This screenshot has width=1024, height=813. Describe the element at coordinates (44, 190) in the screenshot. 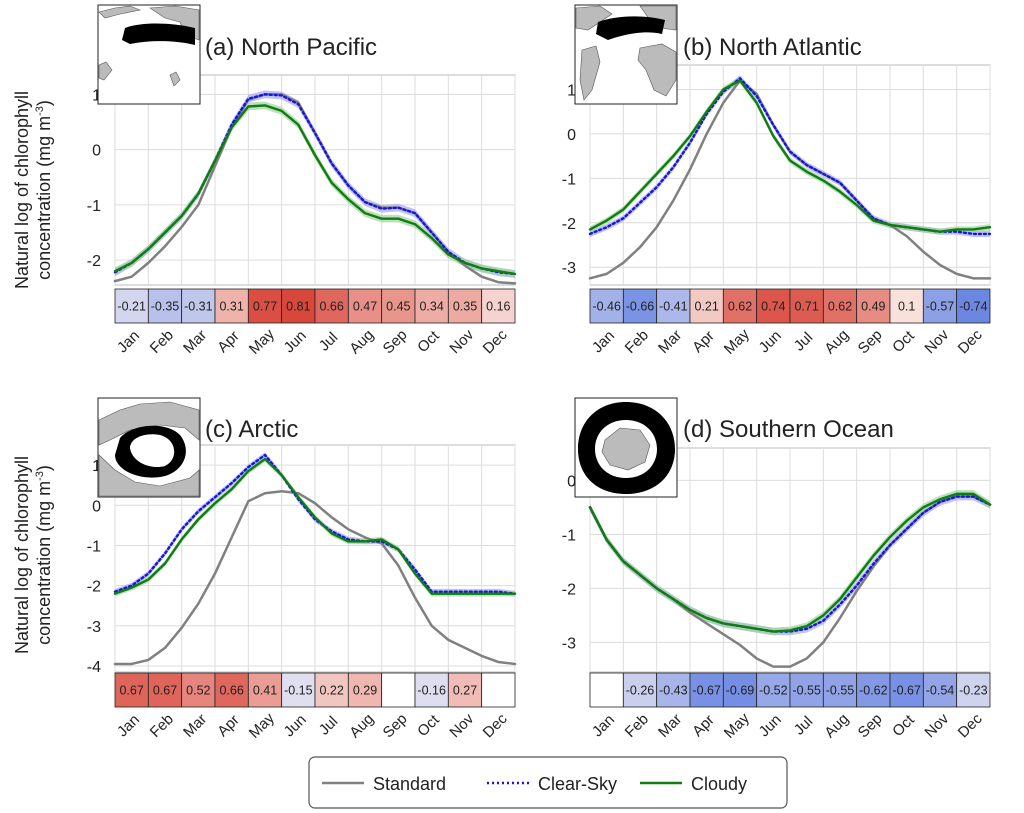

I see `ylabel-top-line2: concentration (mg m-3)` at that location.